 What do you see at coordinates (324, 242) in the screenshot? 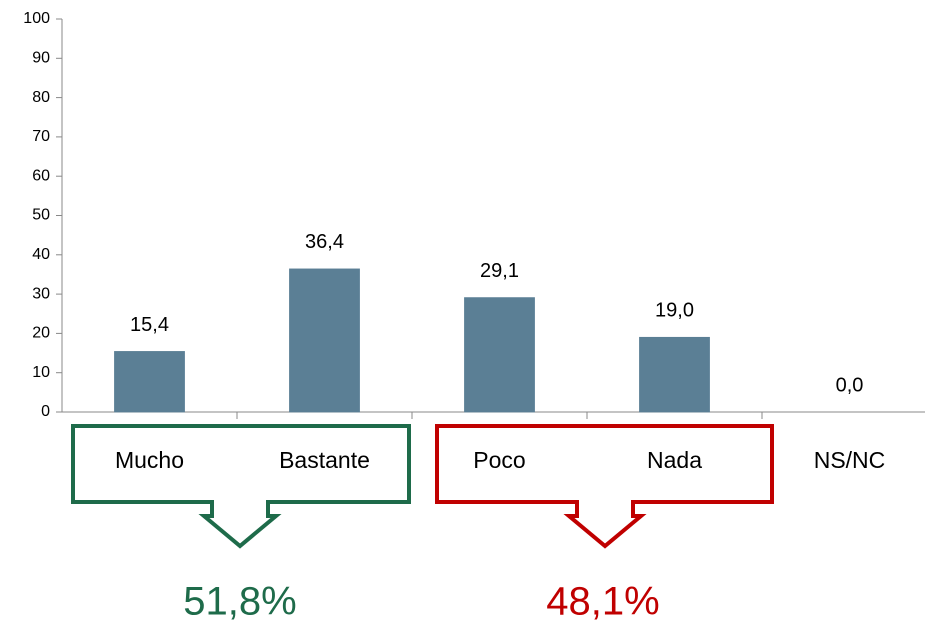
I see `value-label: 36,4` at bounding box center [324, 242].